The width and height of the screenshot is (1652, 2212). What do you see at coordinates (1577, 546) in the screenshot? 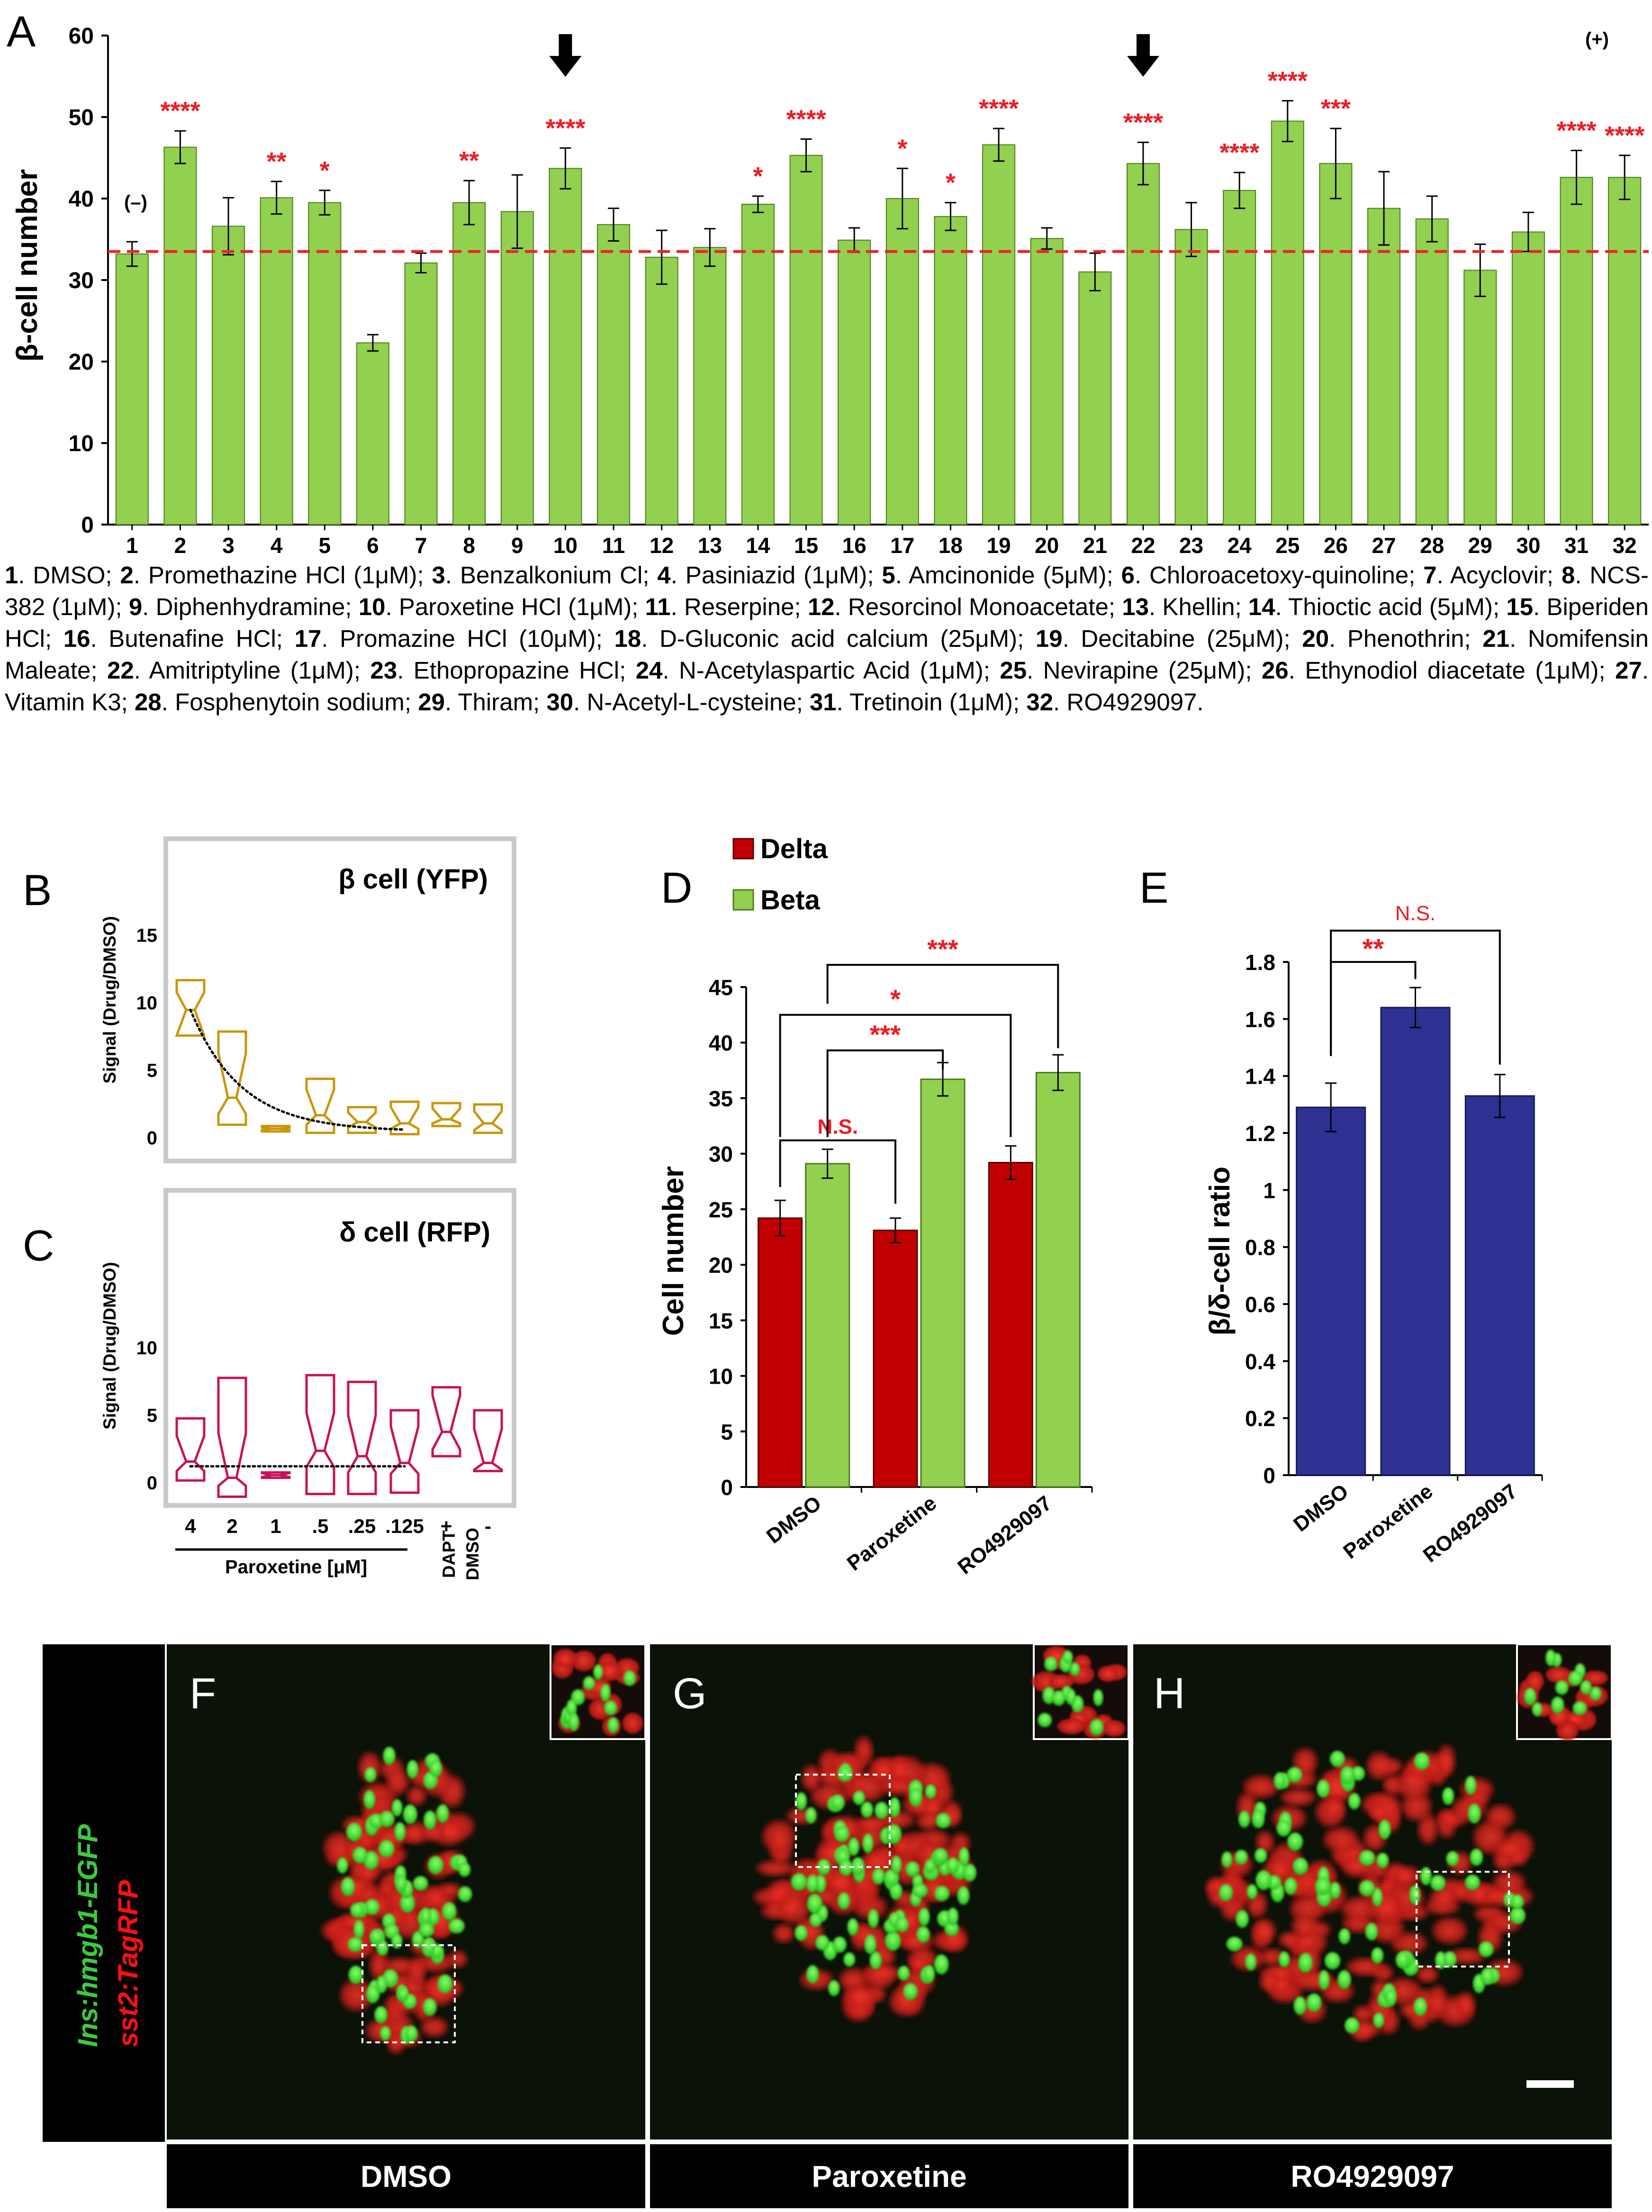
I see `x-tick-label: 31` at bounding box center [1577, 546].